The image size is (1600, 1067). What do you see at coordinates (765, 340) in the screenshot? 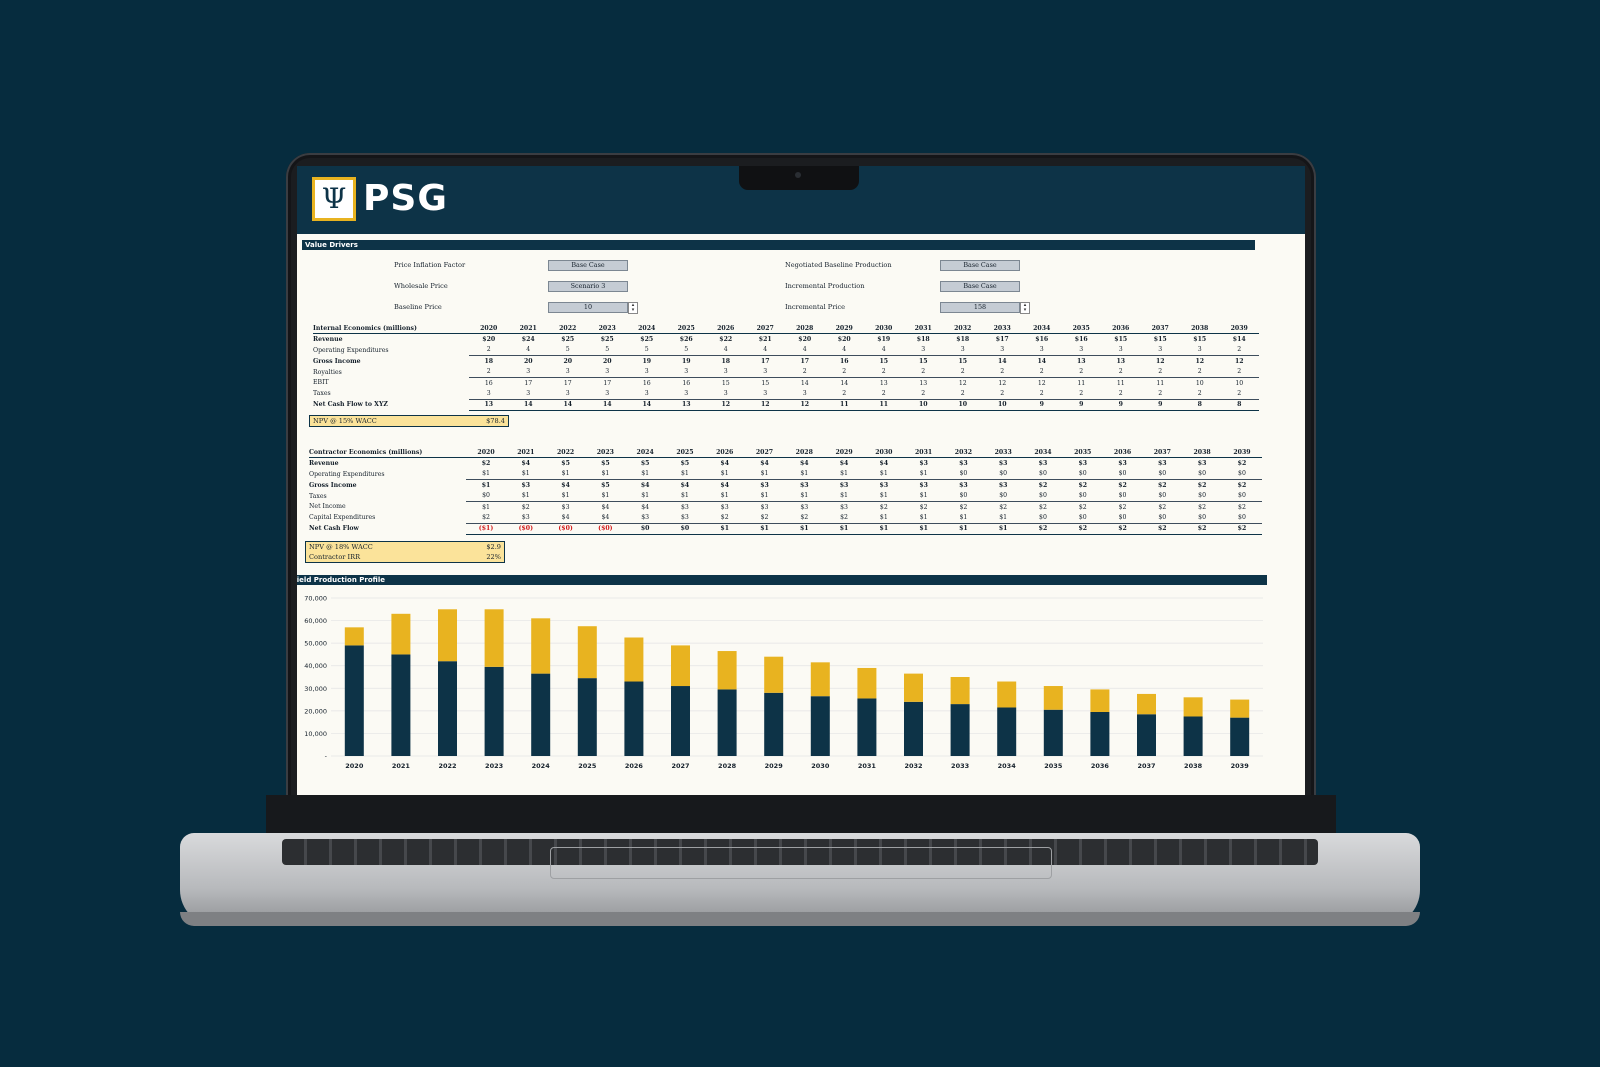
I see `table-cell: $21` at bounding box center [765, 340].